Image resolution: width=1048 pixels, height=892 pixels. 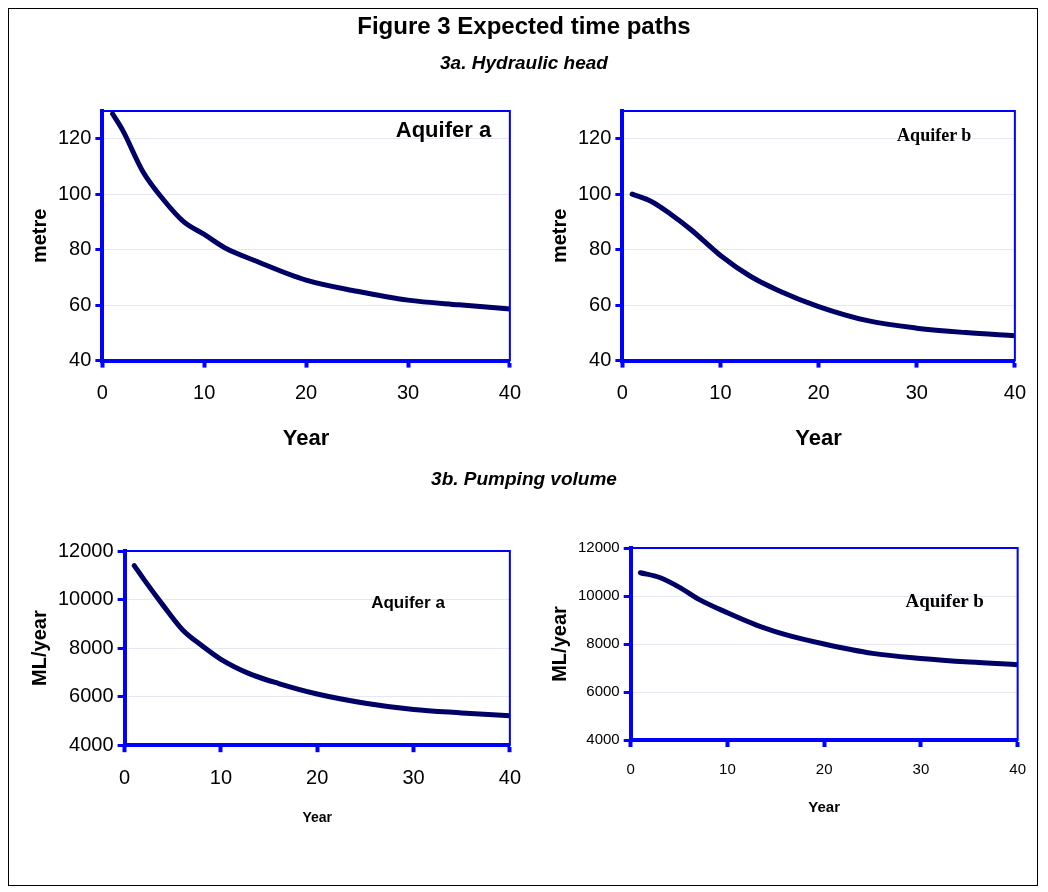 What do you see at coordinates (524, 26) in the screenshot?
I see `chart-title: Figure 3 Expected time paths` at bounding box center [524, 26].